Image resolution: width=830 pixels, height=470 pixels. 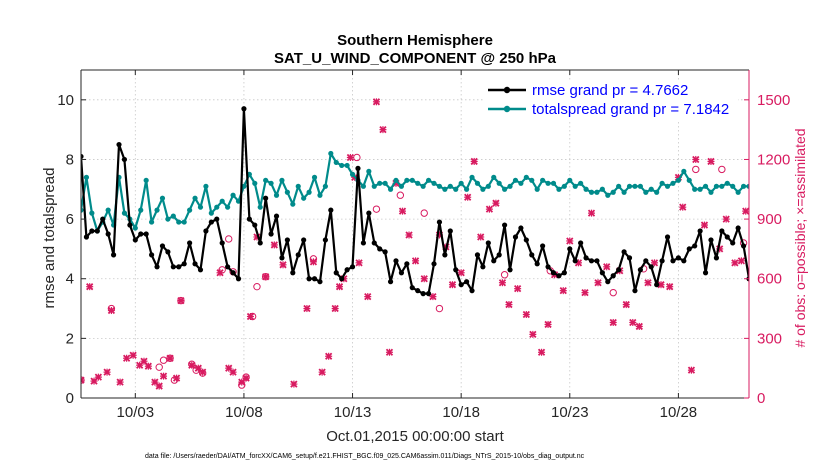 I want to click on legend-spread-label: totalspread grand pr = 7.1842, so click(x=630, y=109).